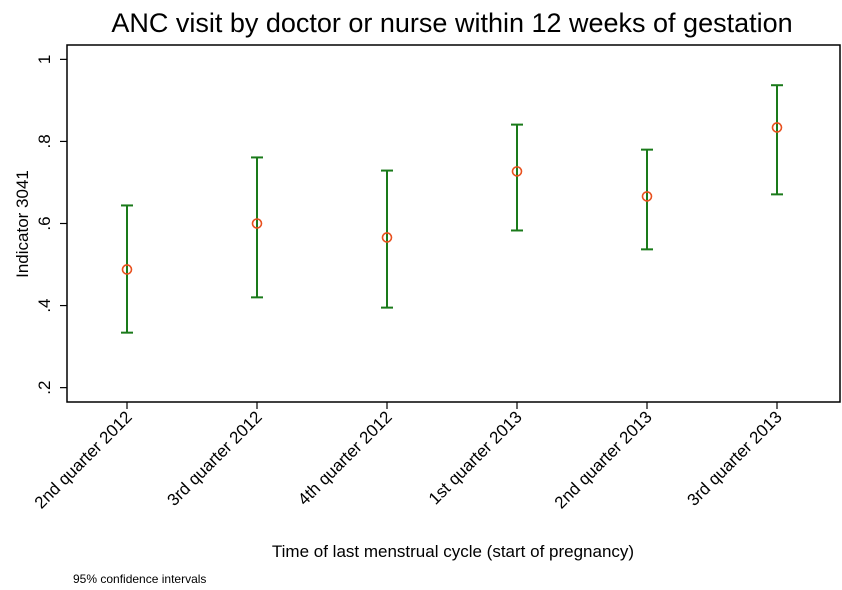 Image resolution: width=842 pixels, height=590 pixels. I want to click on x-tick-label: 3rd quarter 2012, so click(215, 458).